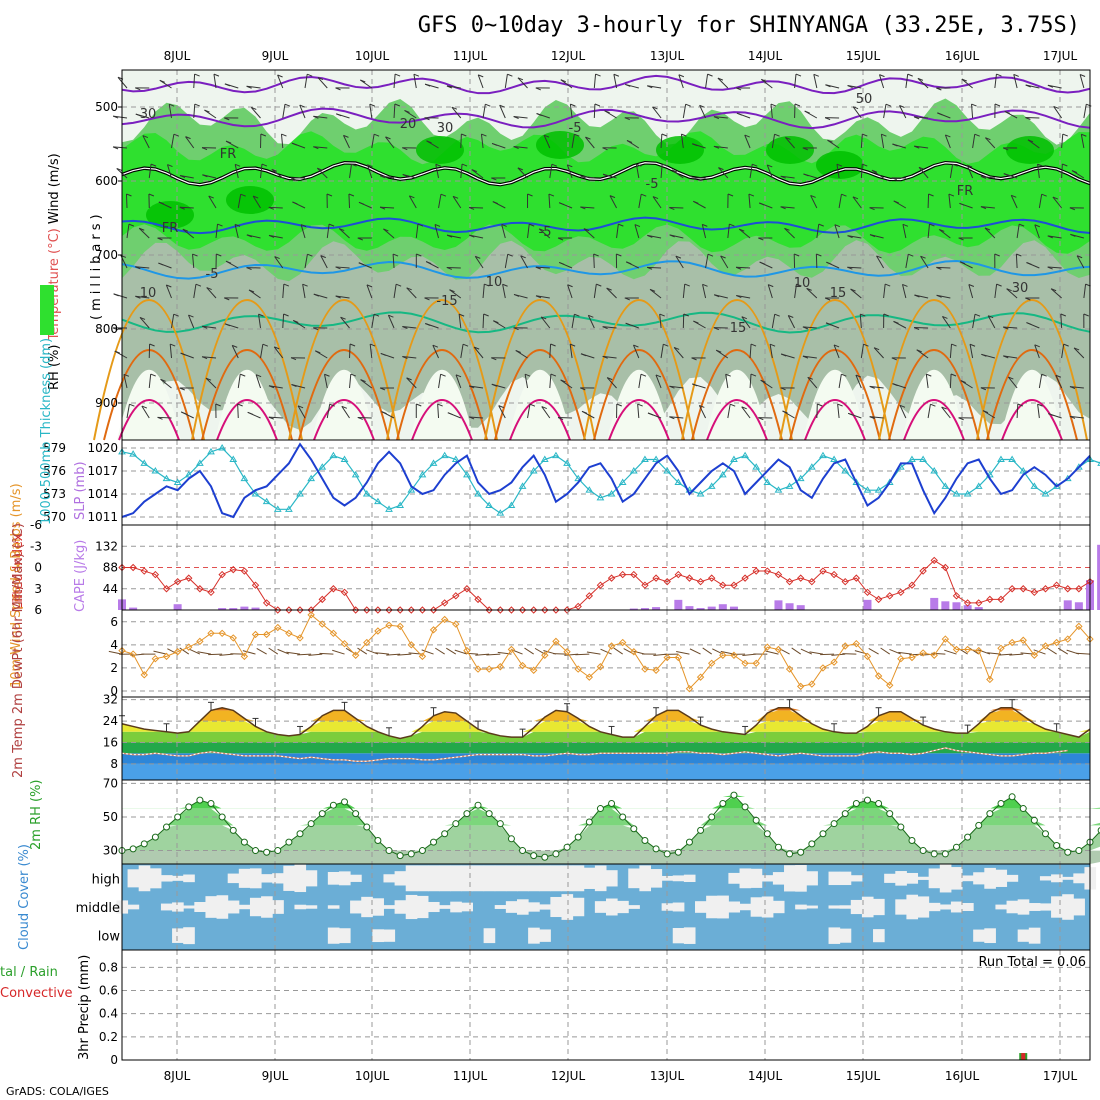 This screenshot has width=1100, height=1100. What do you see at coordinates (606, 723) in the screenshot?
I see `temp-line` at bounding box center [606, 723].